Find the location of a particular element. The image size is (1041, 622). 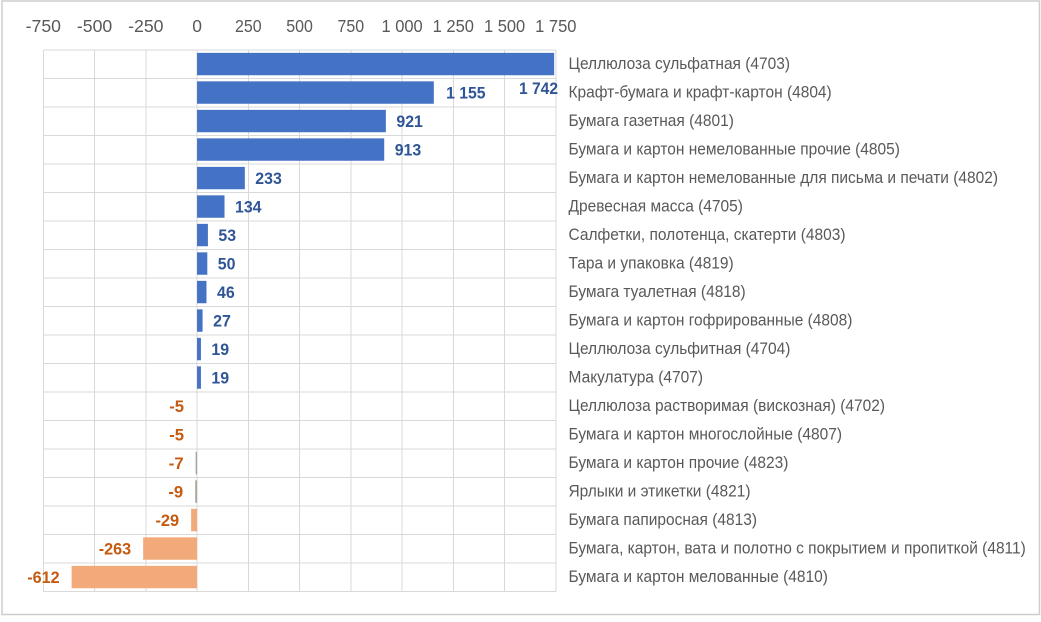

svg-text: -750 is located at coordinates (44, 26).